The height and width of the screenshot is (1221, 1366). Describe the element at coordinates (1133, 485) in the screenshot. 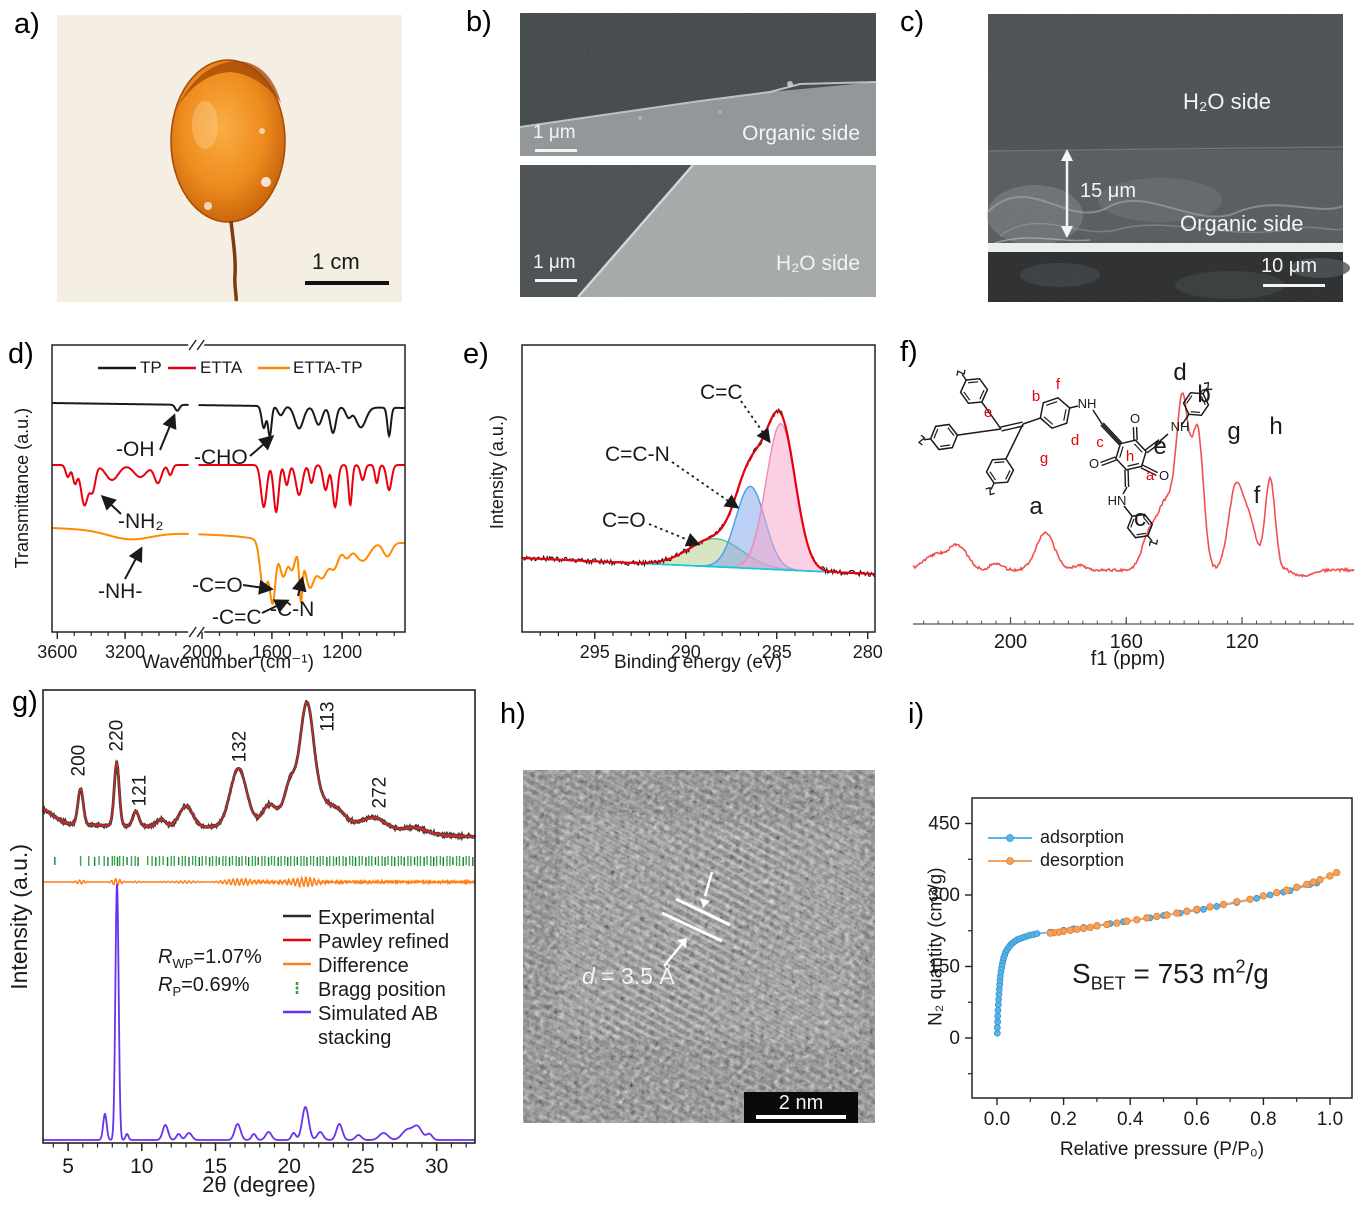

I see `nmr-trace` at that location.